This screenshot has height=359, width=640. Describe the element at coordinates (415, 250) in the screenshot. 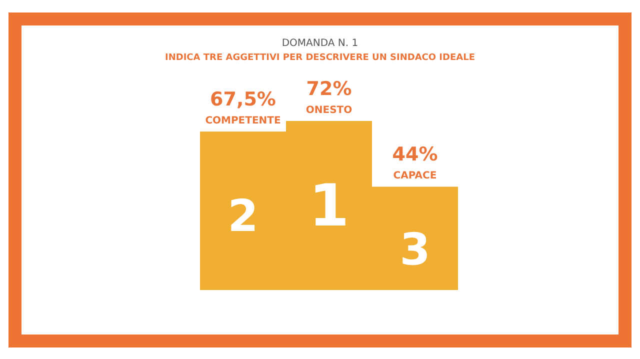

I see `annotation: 3` at that location.